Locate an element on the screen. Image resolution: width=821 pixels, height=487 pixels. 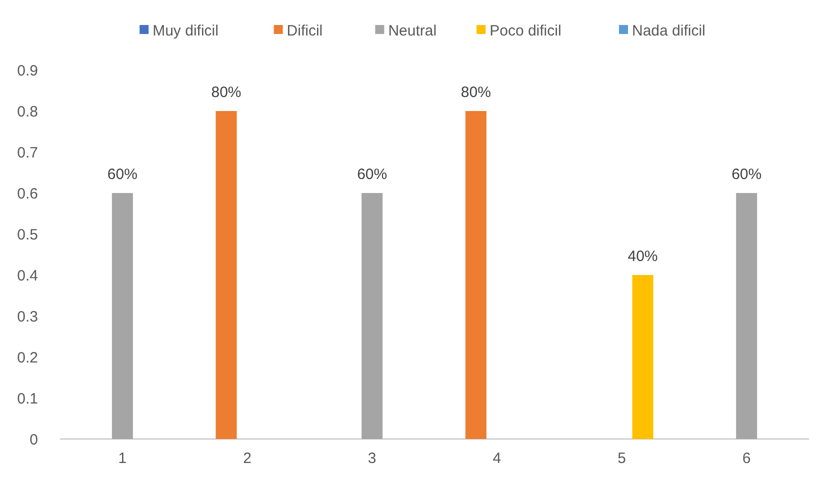
x-tick-label: 6 is located at coordinates (746, 458).